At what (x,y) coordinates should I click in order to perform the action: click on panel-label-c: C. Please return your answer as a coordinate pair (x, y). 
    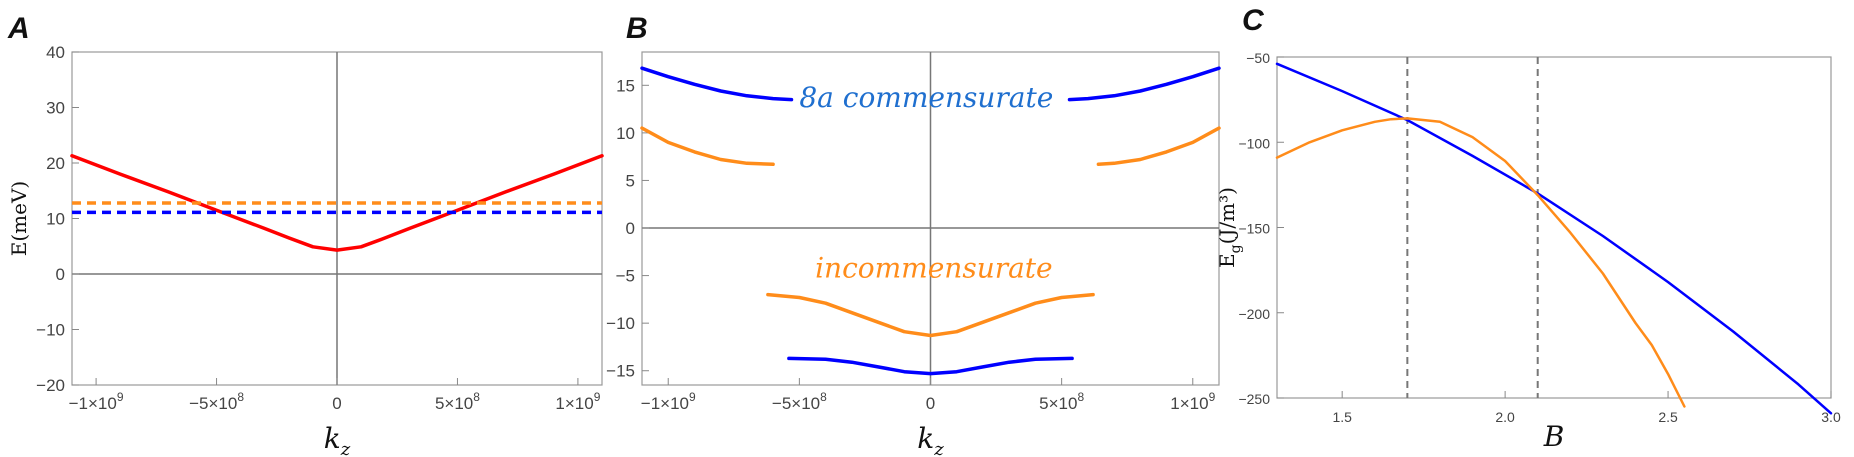
    Looking at the image, I should click on (1253, 20).